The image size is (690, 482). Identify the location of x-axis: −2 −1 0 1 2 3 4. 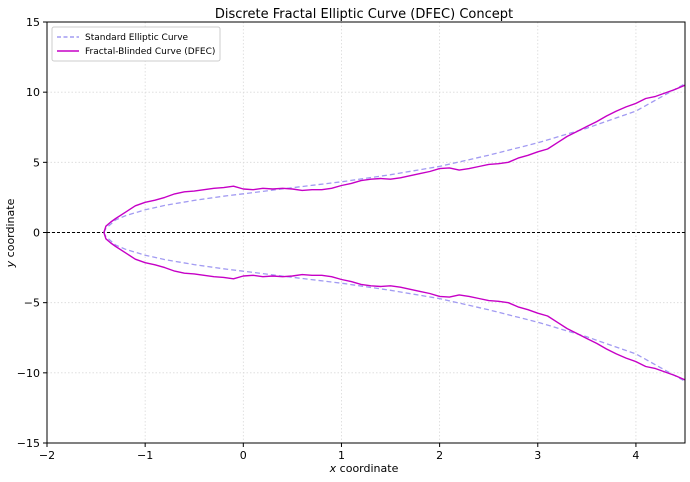
(339, 452).